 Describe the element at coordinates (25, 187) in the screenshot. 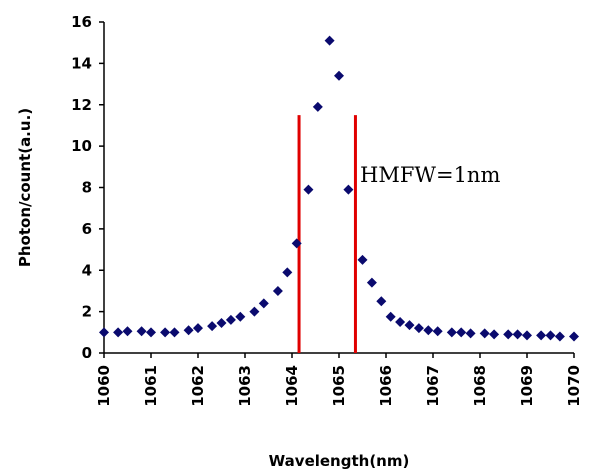

I see `y-axis-label: Photon/count(a.u.)` at that location.